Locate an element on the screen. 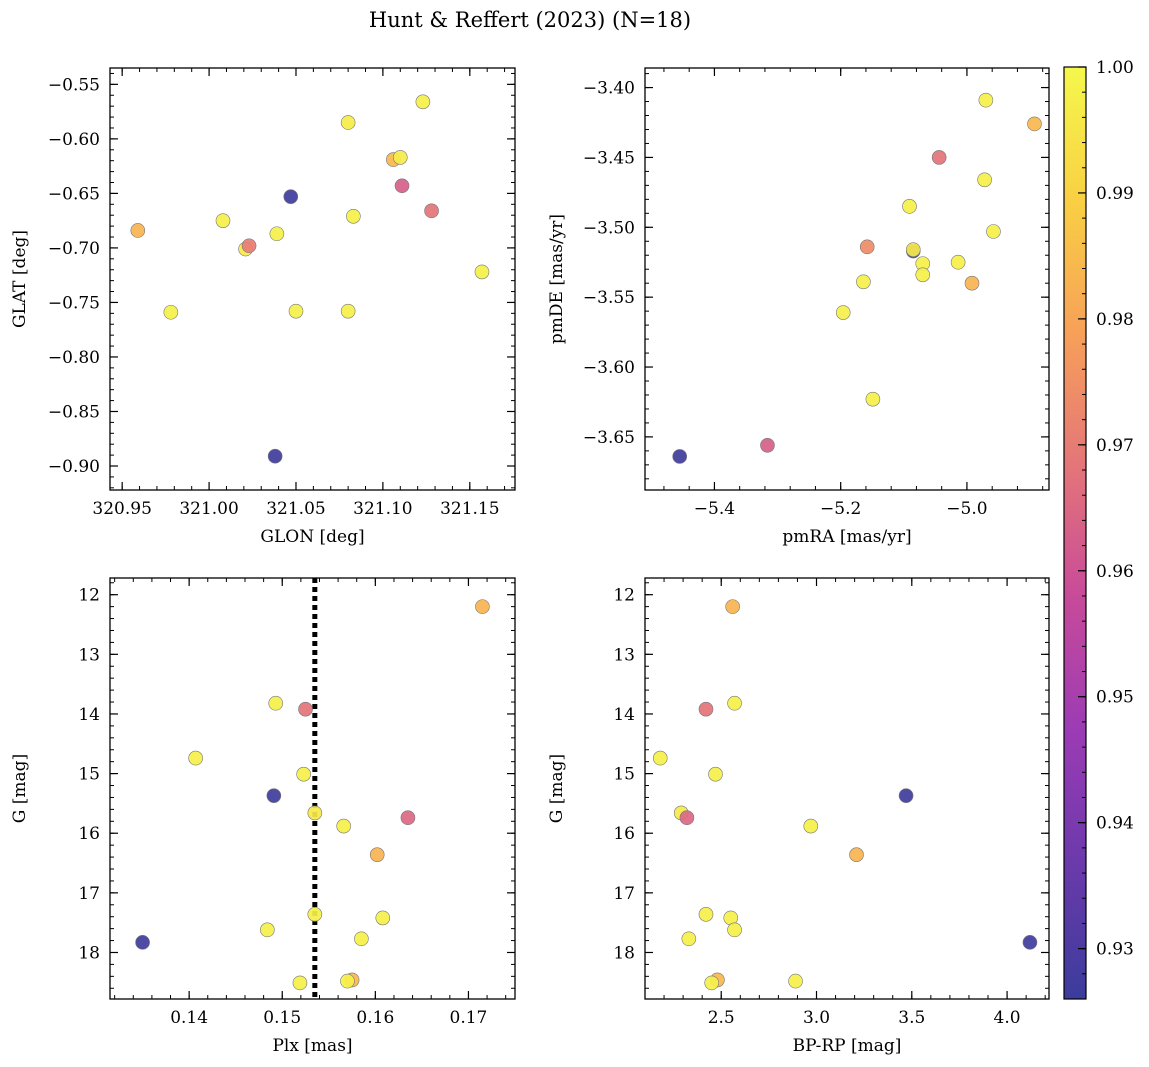 This screenshot has width=1149, height=1067. y-tick-label: −0.85 is located at coordinates (74, 412).